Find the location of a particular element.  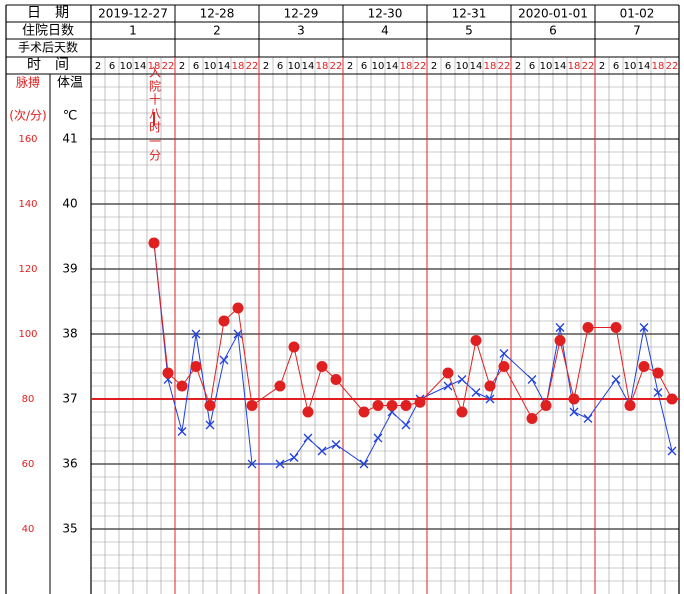

temp-label: 体温 is located at coordinates (70, 83).